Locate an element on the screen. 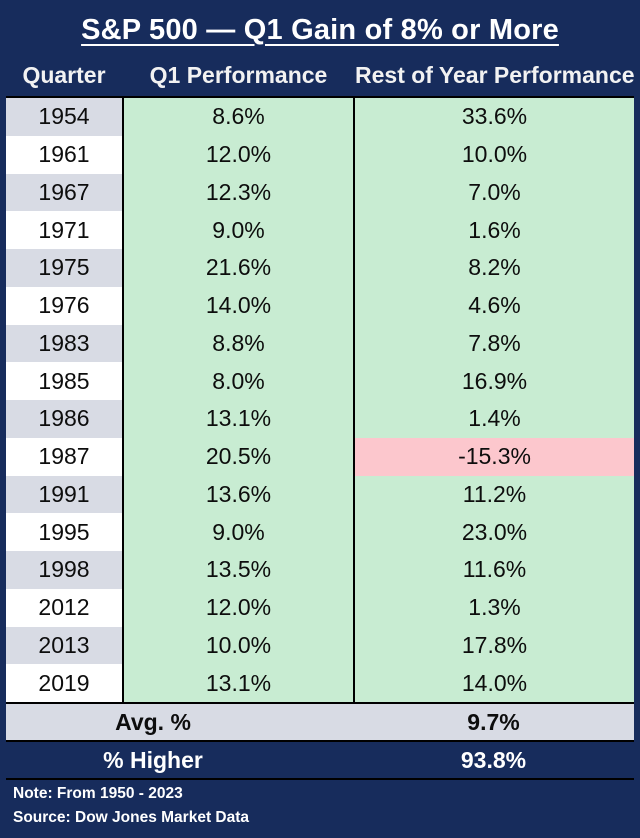 This screenshot has width=640, height=838. quarter-cell: 2012 is located at coordinates (64, 607).